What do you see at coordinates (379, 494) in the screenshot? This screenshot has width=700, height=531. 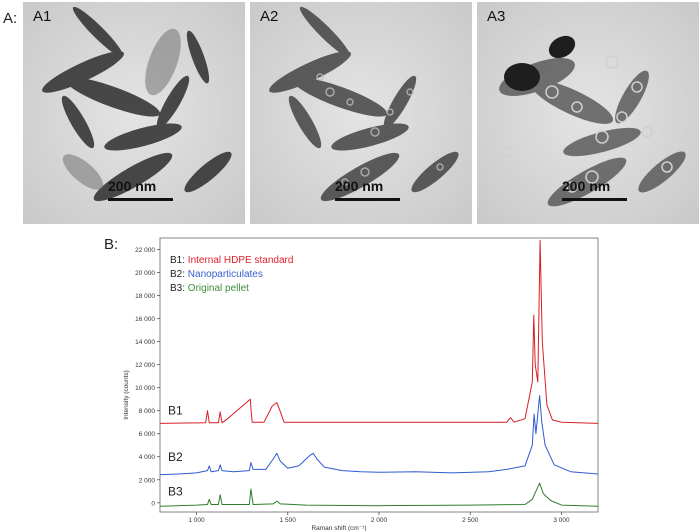 I see `series-line-b3` at bounding box center [379, 494].